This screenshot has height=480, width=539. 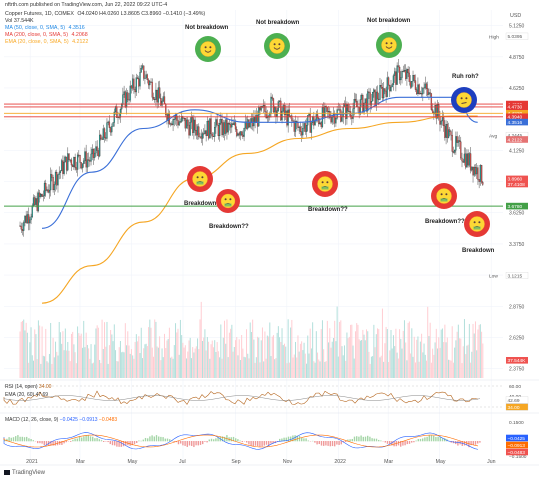 What do you see at coordinates (182, 462) in the screenshot?
I see `x-tick-label: Jul` at bounding box center [182, 462].